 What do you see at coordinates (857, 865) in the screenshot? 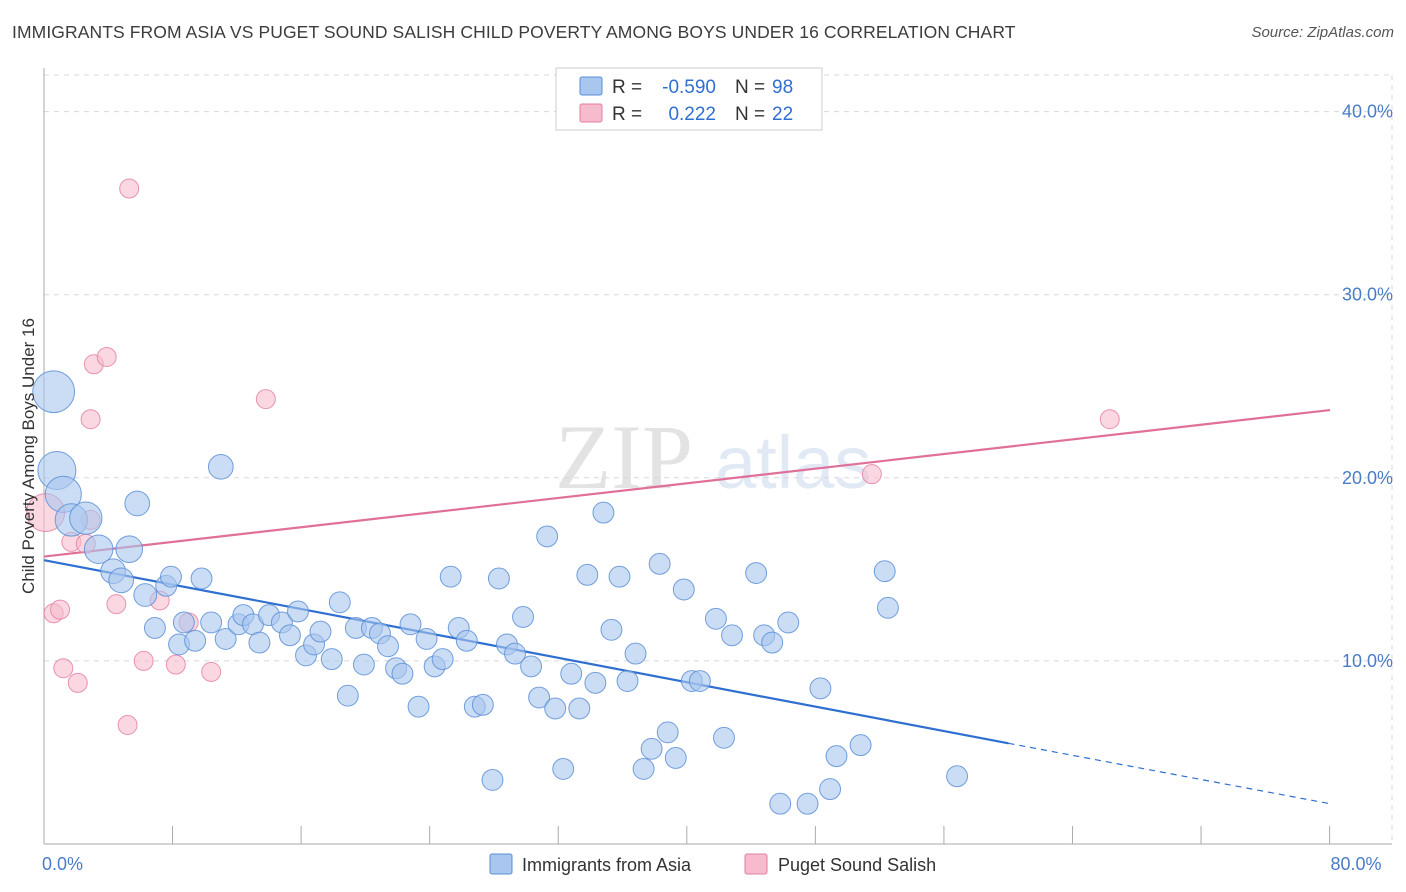
I see `series-label-salish: Puget Sound Salish` at bounding box center [857, 865].